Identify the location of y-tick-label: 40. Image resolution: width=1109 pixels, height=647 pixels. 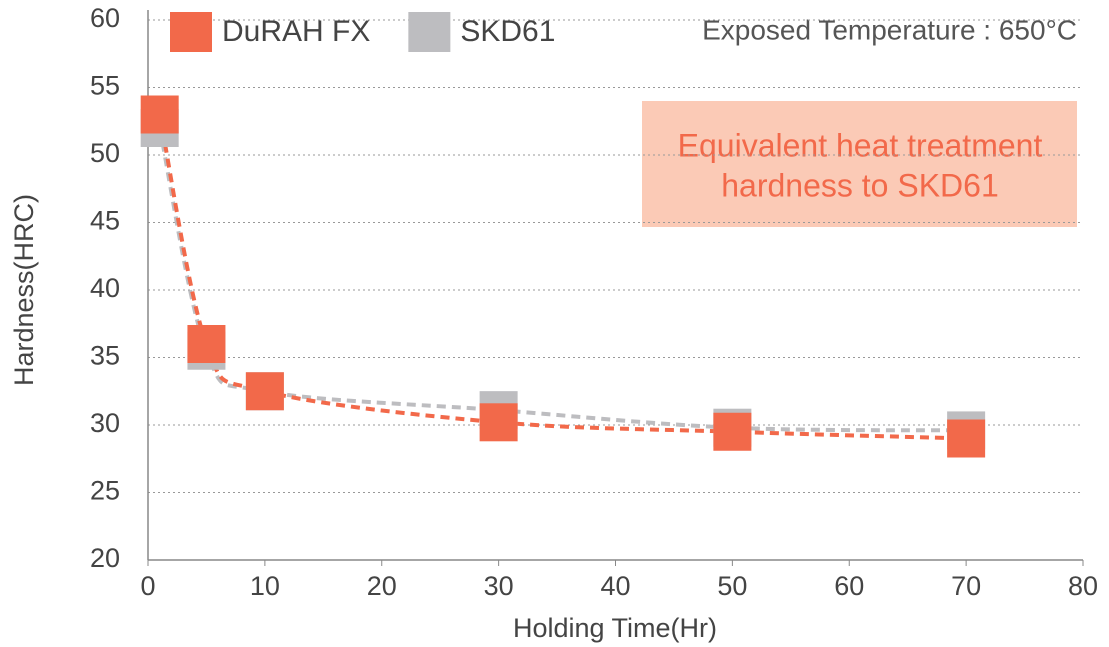
(105, 288).